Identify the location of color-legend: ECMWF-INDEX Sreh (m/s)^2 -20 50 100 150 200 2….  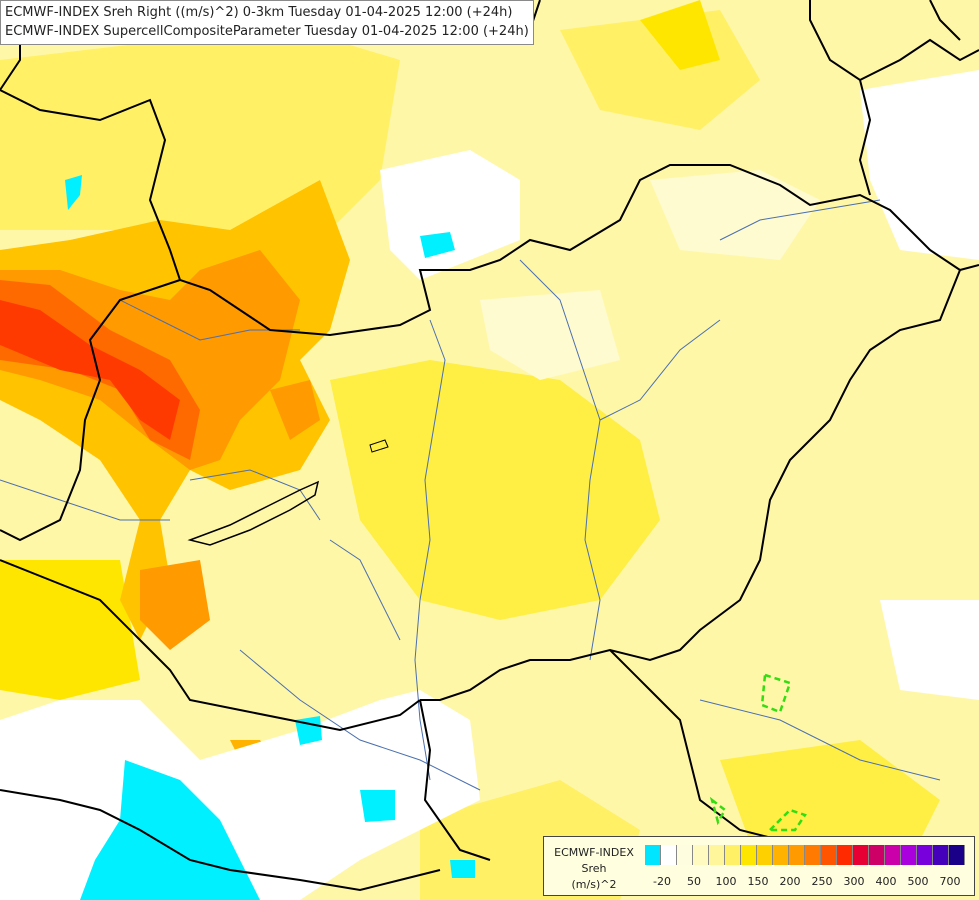
(759, 866).